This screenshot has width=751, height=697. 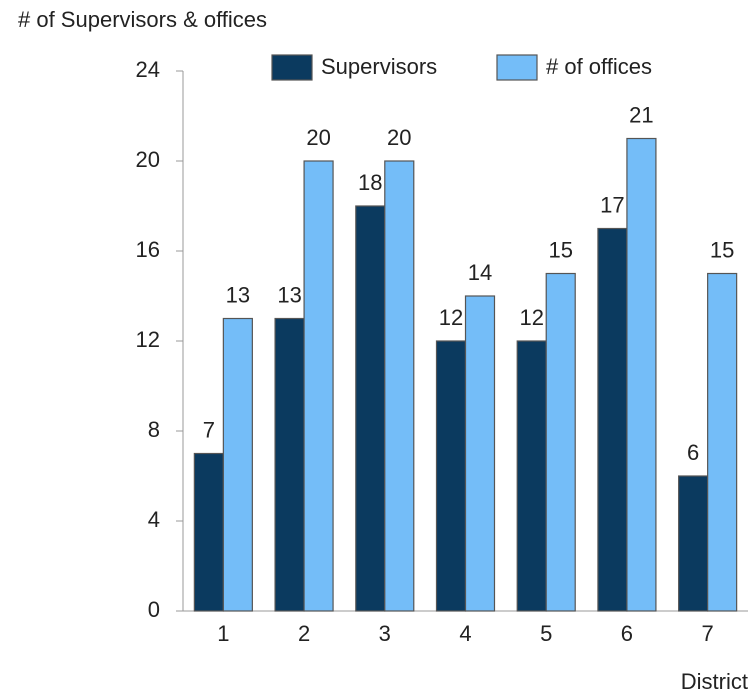 What do you see at coordinates (627, 633) in the screenshot?
I see `x-tick-label: 6` at bounding box center [627, 633].